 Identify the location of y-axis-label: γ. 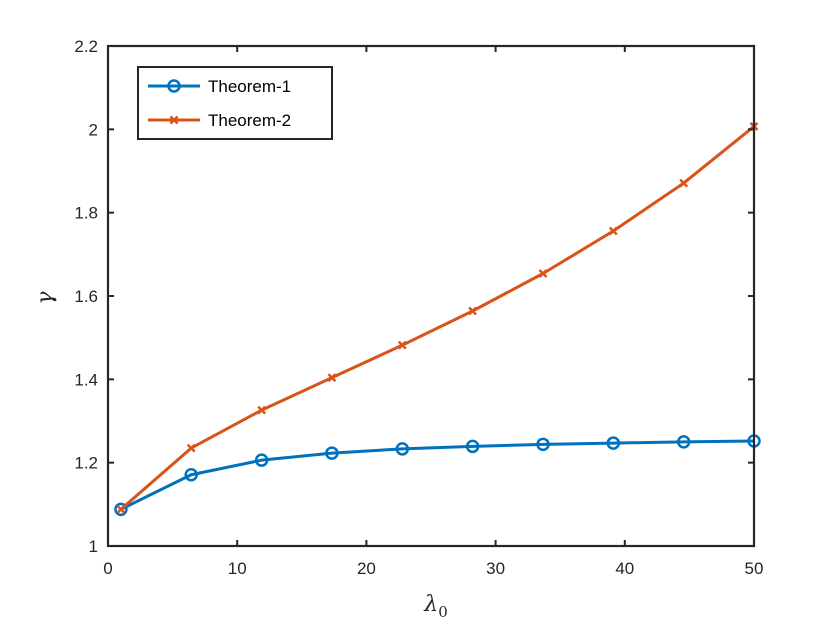
(45, 298).